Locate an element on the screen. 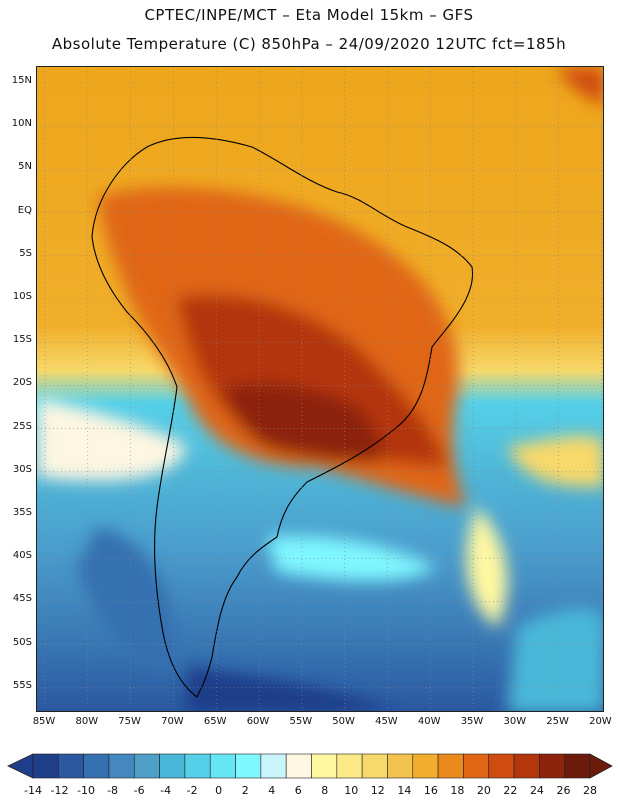  colorbar-overflow-arrow is located at coordinates (601, 766).